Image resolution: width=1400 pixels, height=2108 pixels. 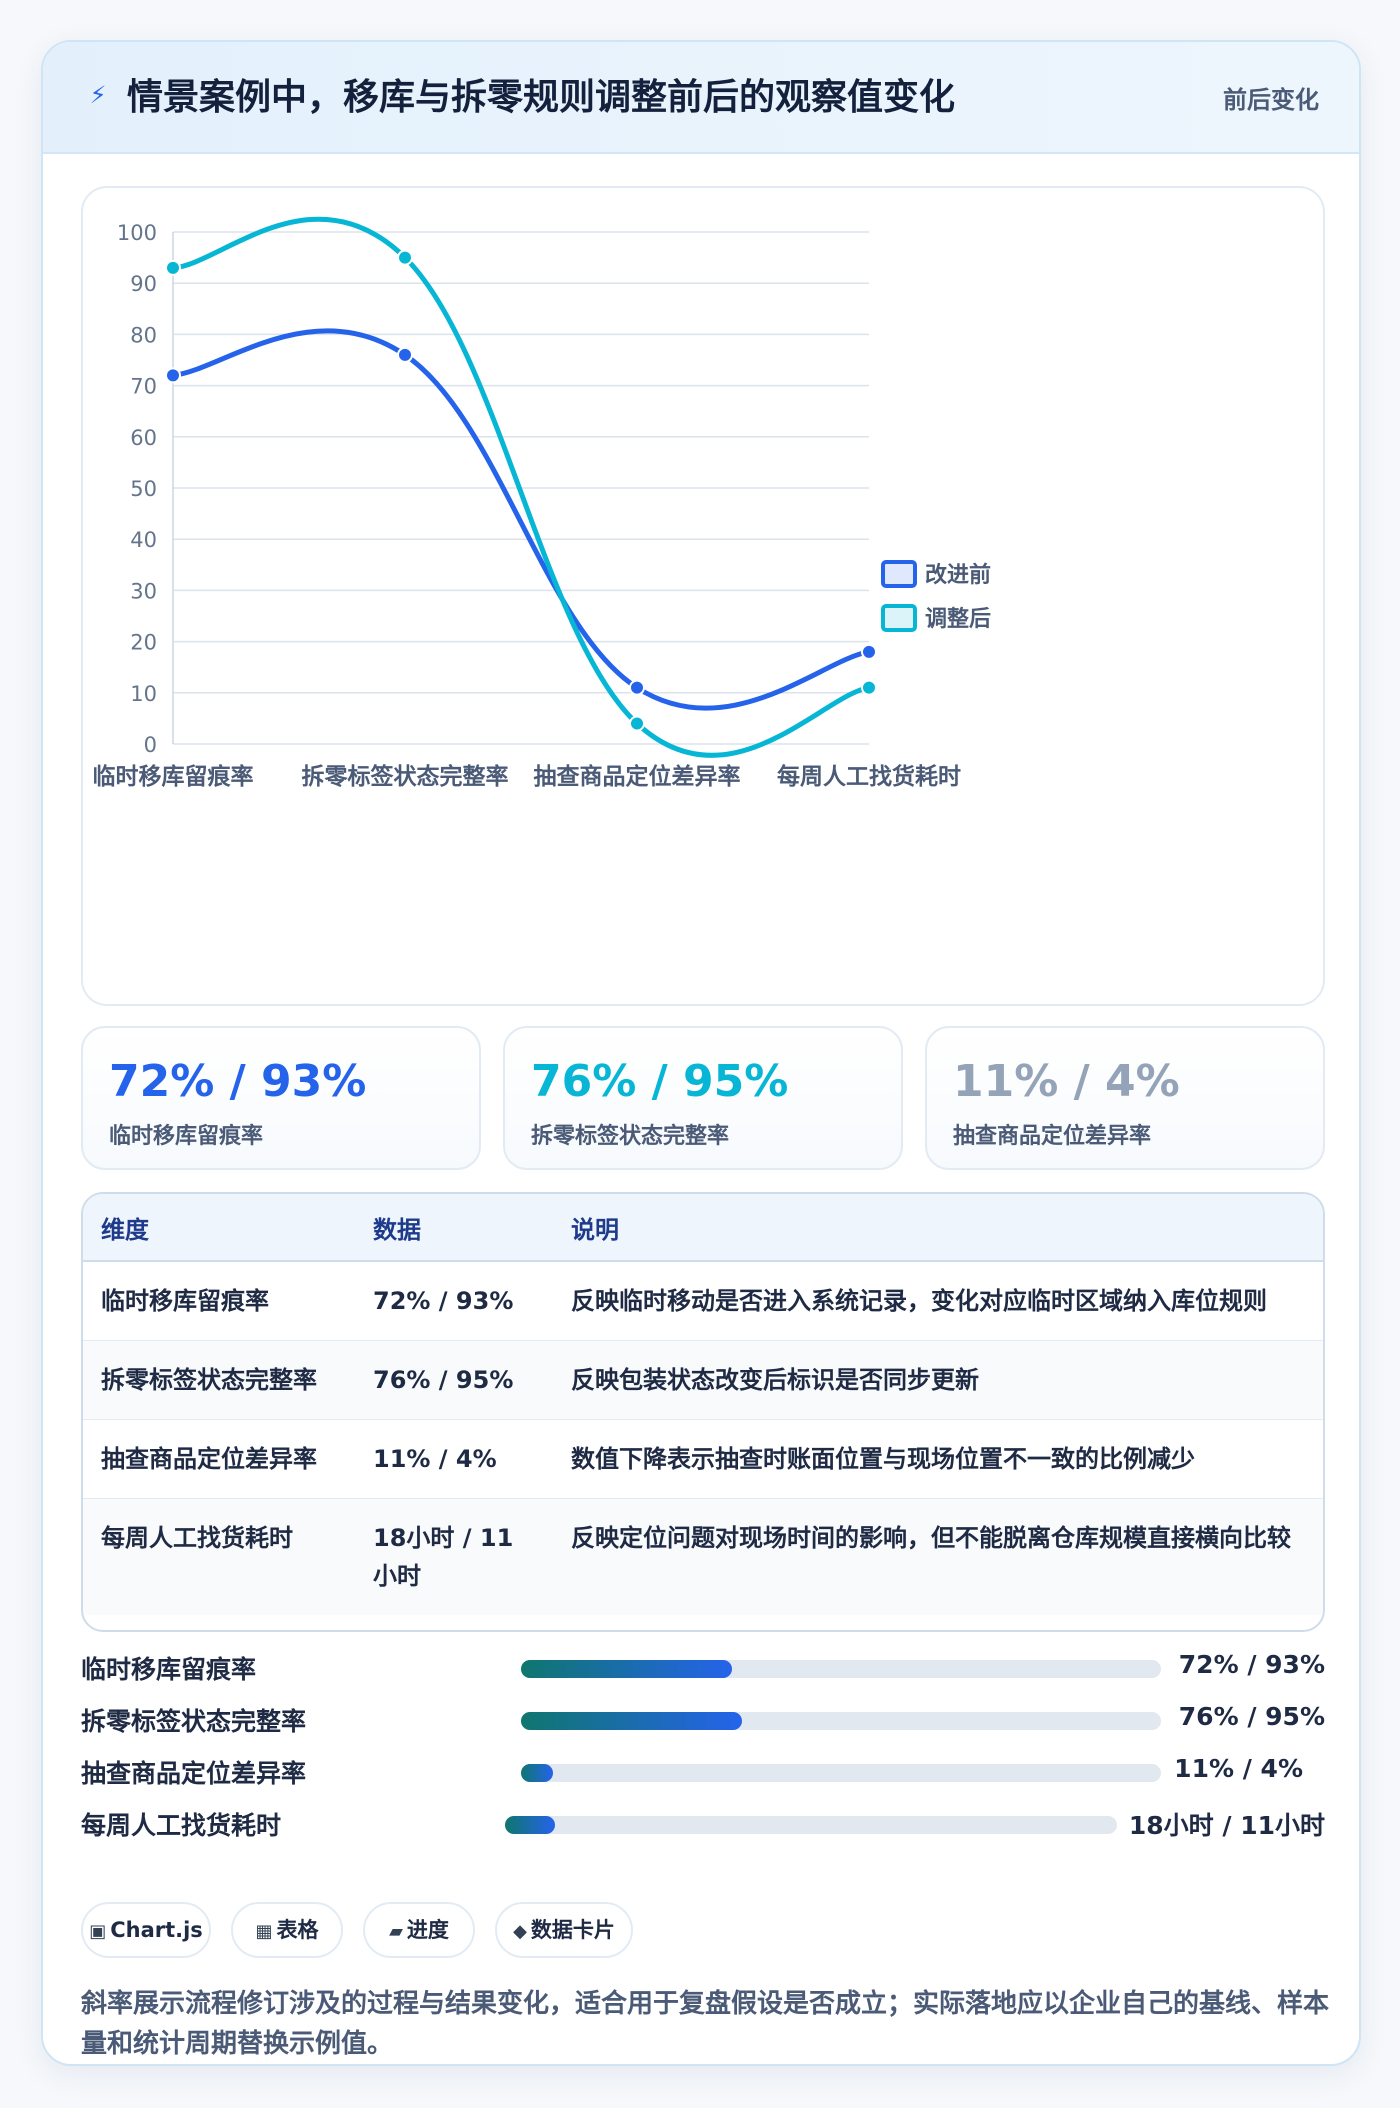 I want to click on legend-label: 调整后, so click(x=958, y=619).